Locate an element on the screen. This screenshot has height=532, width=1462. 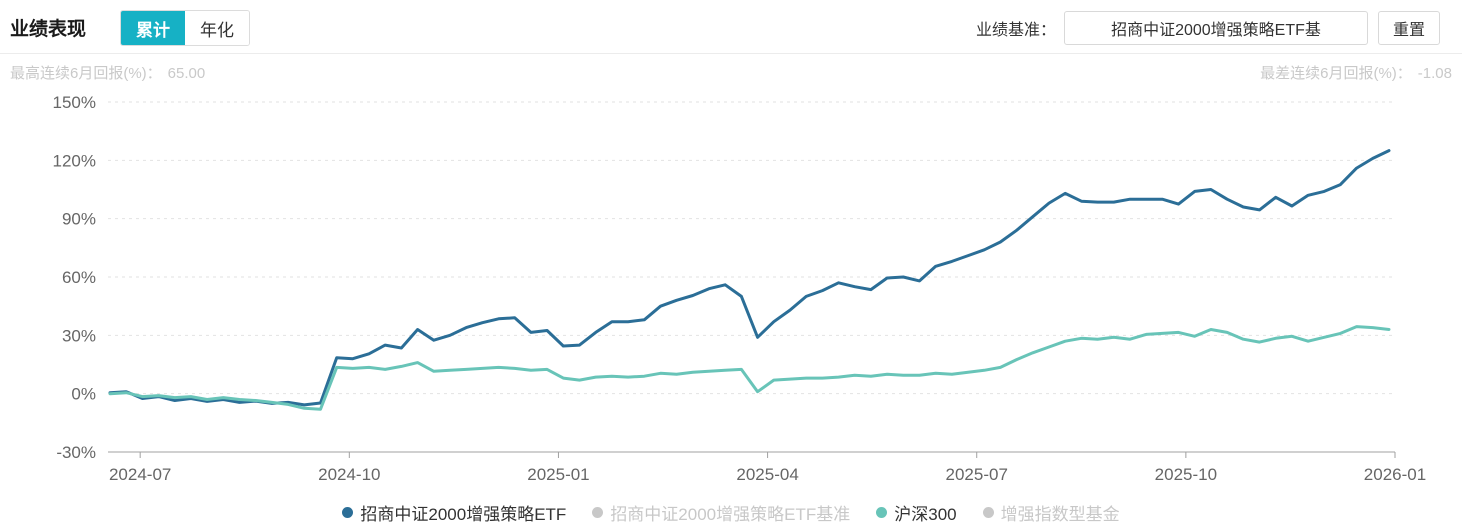
worst-6m-return: 最差连续6月回报(%)： -1.08 is located at coordinates (1356, 72).